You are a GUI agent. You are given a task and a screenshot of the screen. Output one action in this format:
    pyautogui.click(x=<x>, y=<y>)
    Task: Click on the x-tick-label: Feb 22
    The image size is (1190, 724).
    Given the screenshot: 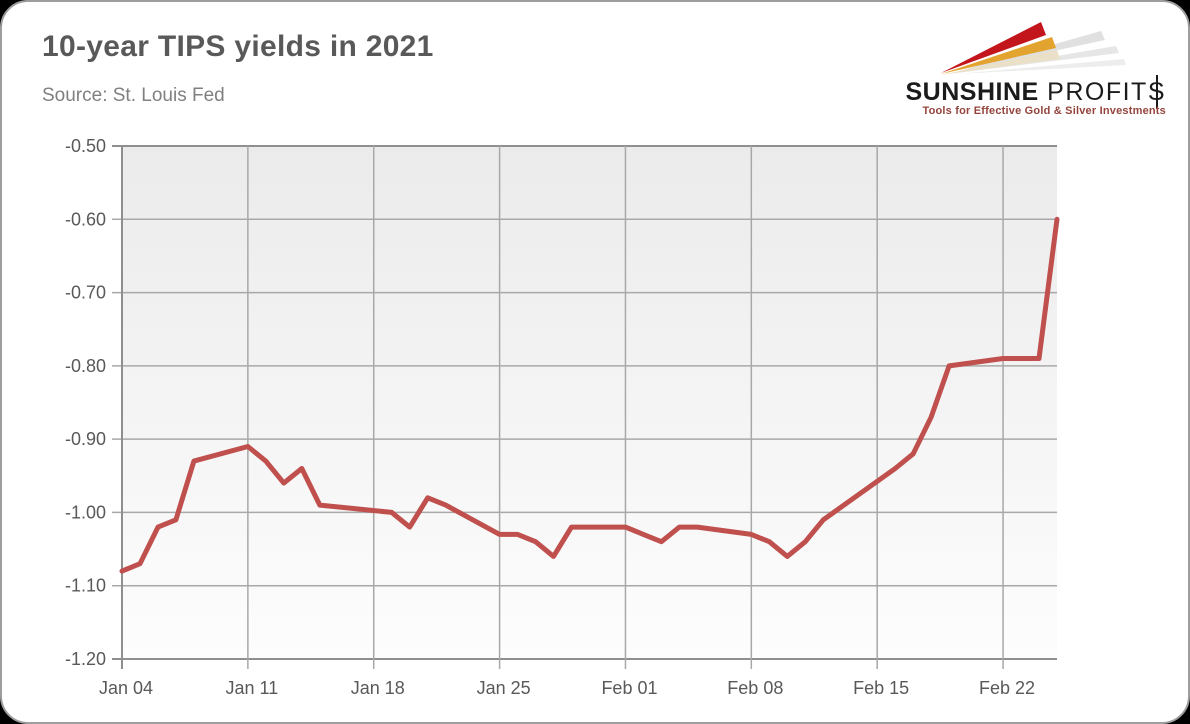 What is the action you would take?
    pyautogui.click(x=1007, y=688)
    